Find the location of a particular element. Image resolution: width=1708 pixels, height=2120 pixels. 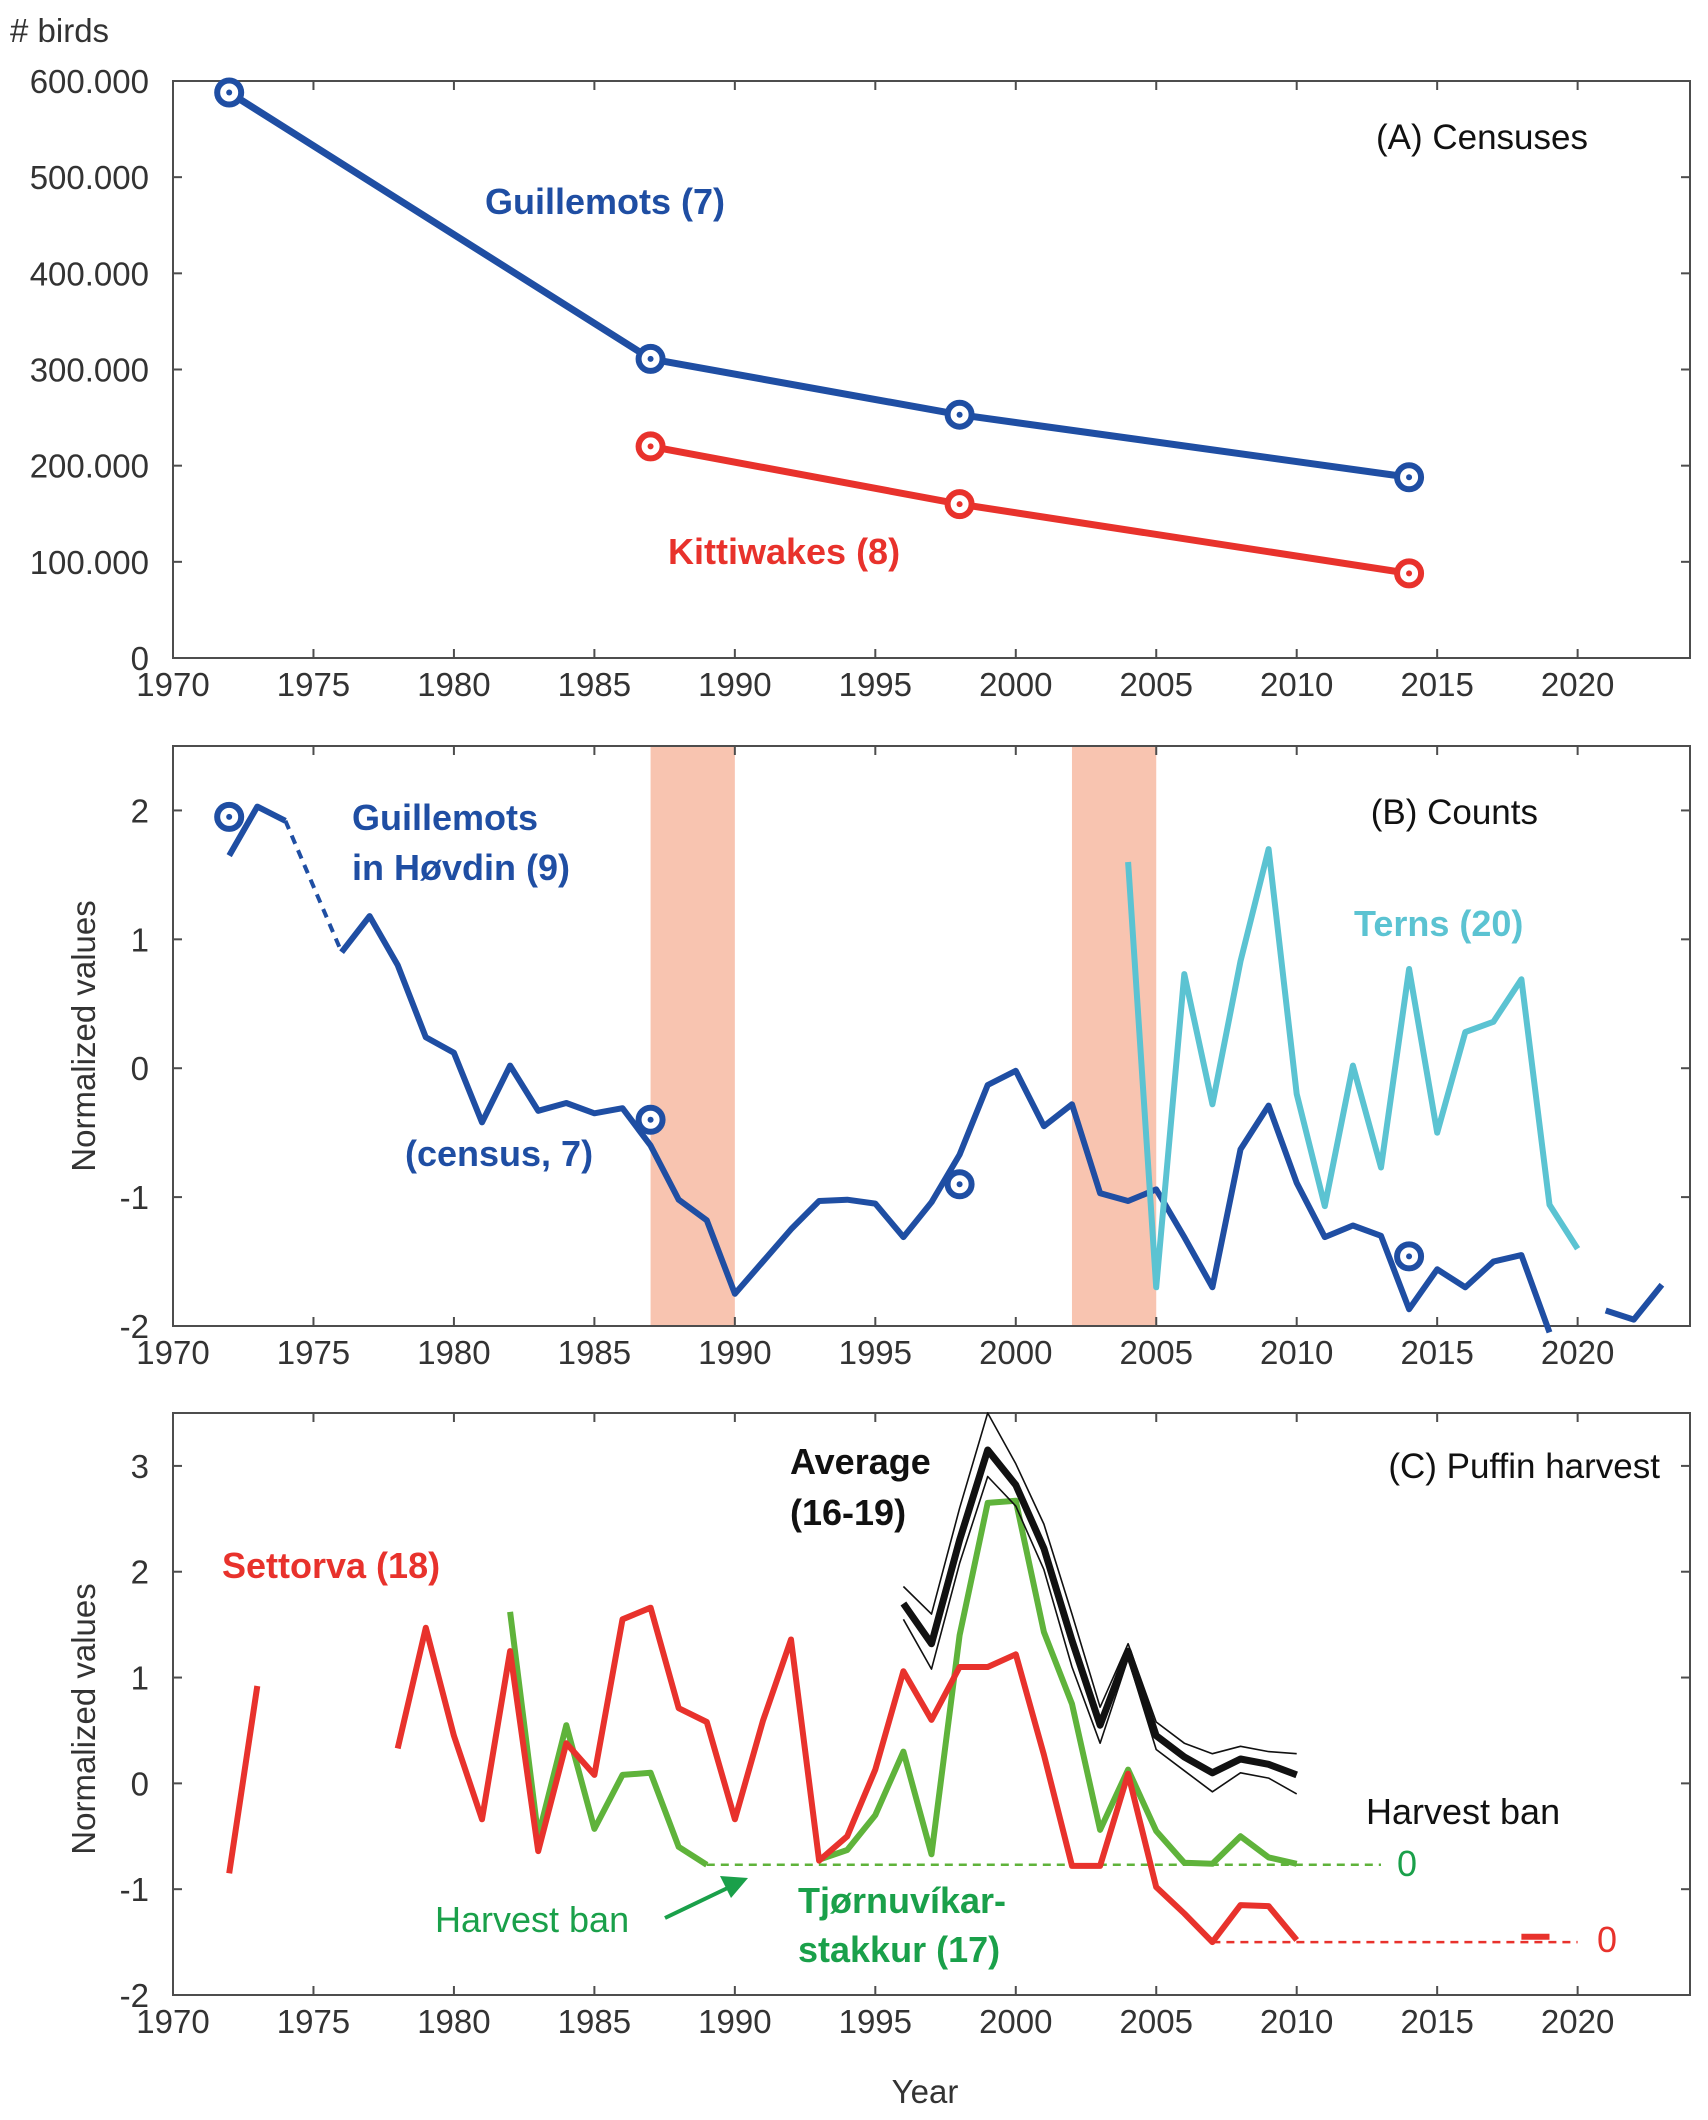

panel-a-title: (A) Censuses is located at coordinates (1482, 137).